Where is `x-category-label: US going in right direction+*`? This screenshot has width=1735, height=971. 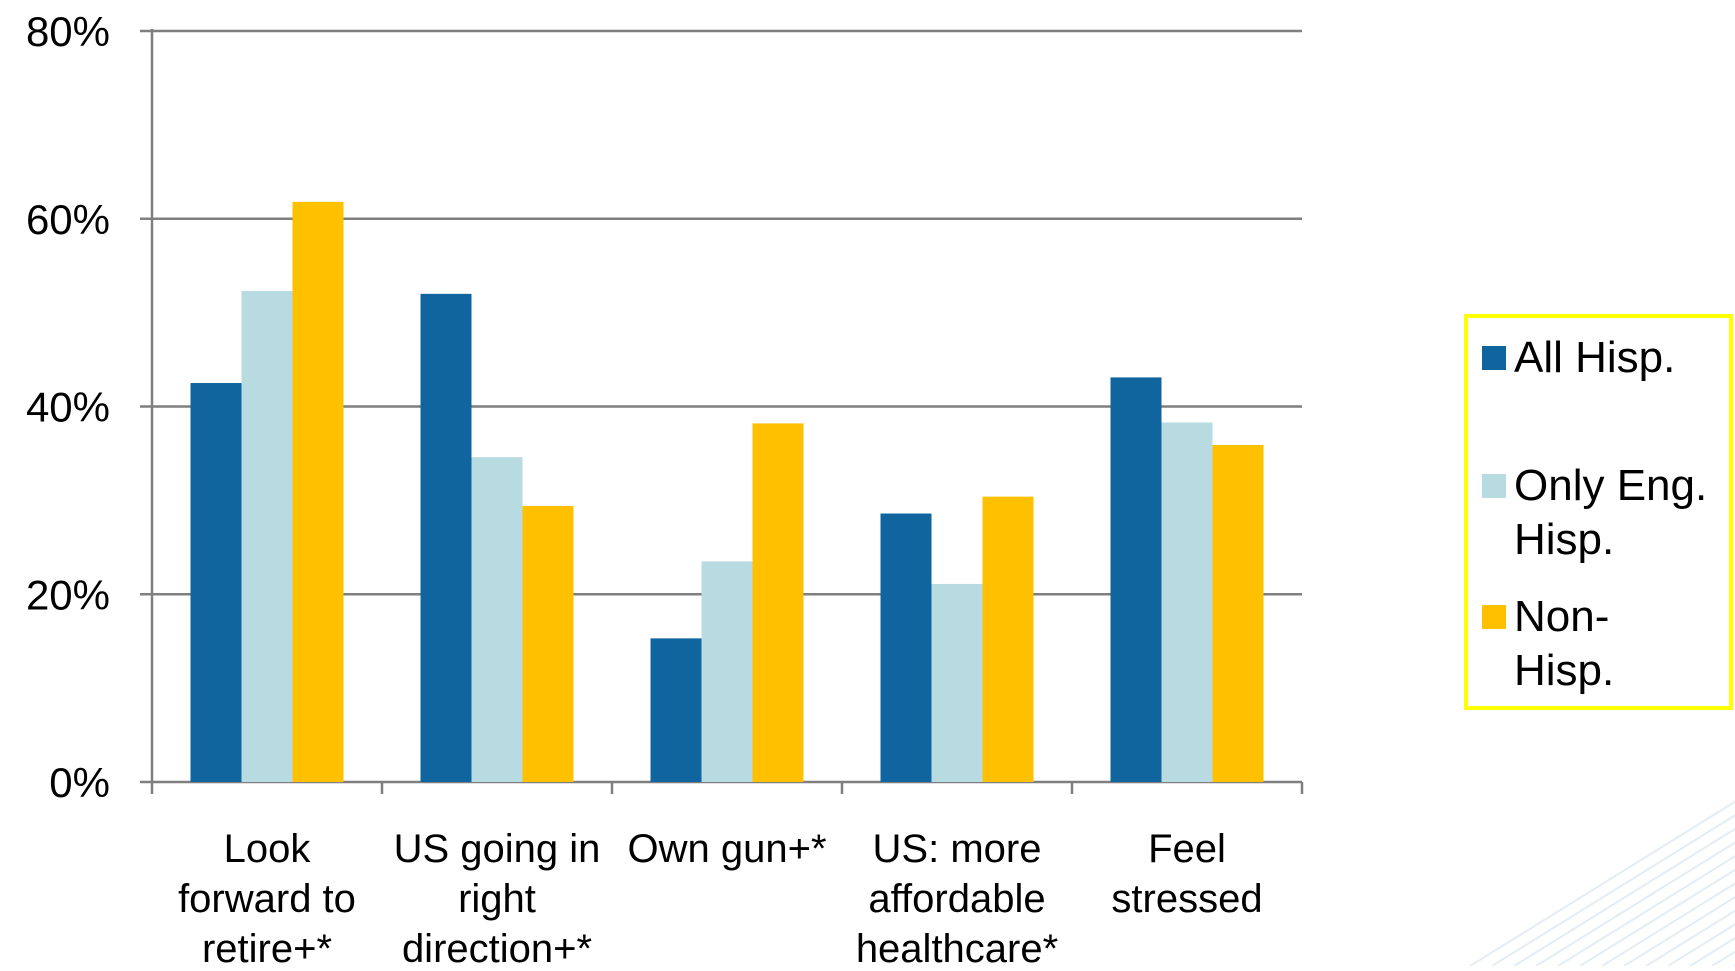
x-category-label: US going in right direction+* is located at coordinates (497, 896).